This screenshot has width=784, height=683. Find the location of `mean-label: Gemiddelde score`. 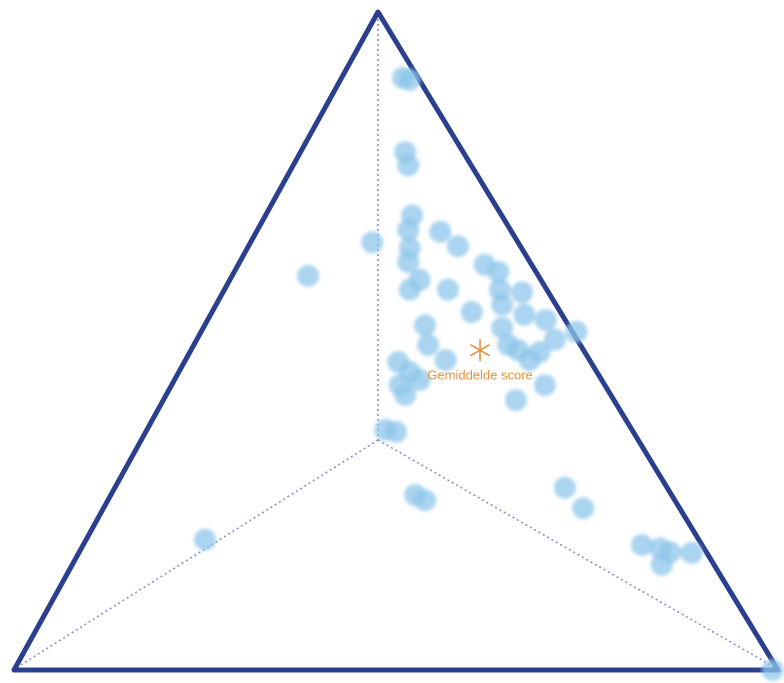

mean-label: Gemiddelde score is located at coordinates (480, 375).